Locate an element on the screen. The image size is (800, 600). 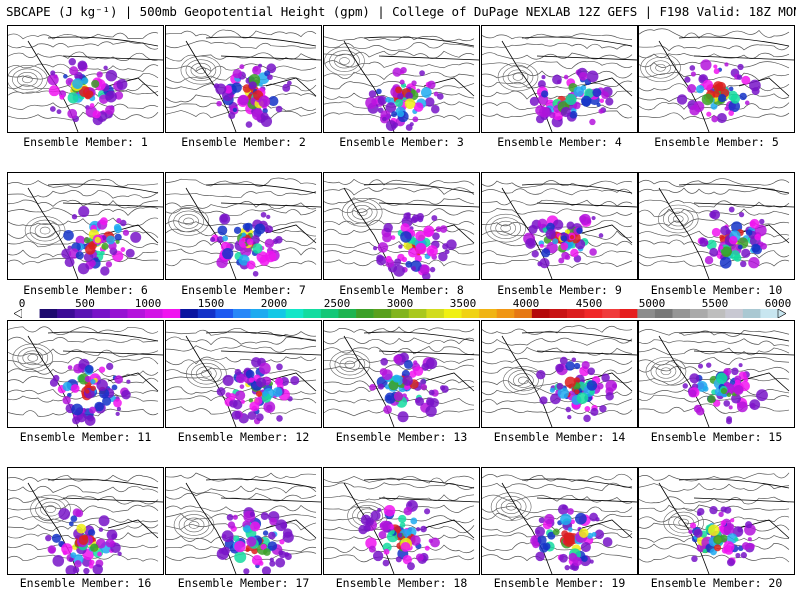
ensemble-member-label: Ensemble Member: 16 is located at coordinates (85, 583).